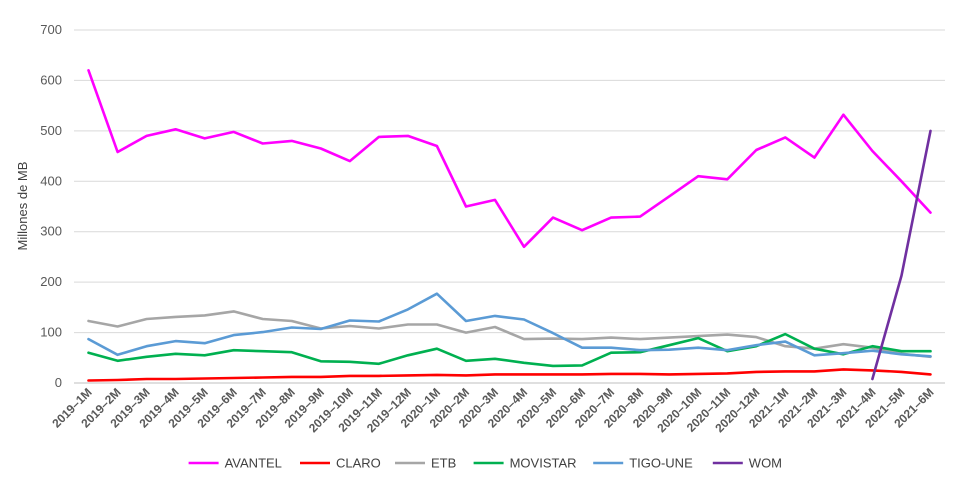  I want to click on legend-label: AVANTEL, so click(253, 463).